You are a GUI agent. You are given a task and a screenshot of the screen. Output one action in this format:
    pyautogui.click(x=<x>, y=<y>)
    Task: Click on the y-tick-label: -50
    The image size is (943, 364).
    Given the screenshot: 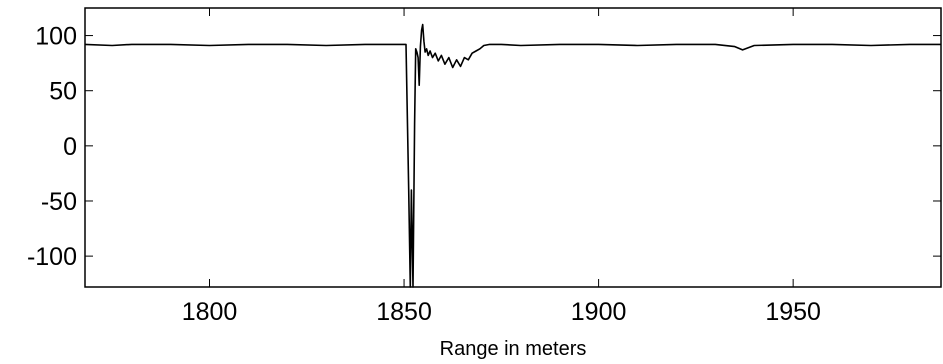 What is the action you would take?
    pyautogui.click(x=59, y=202)
    